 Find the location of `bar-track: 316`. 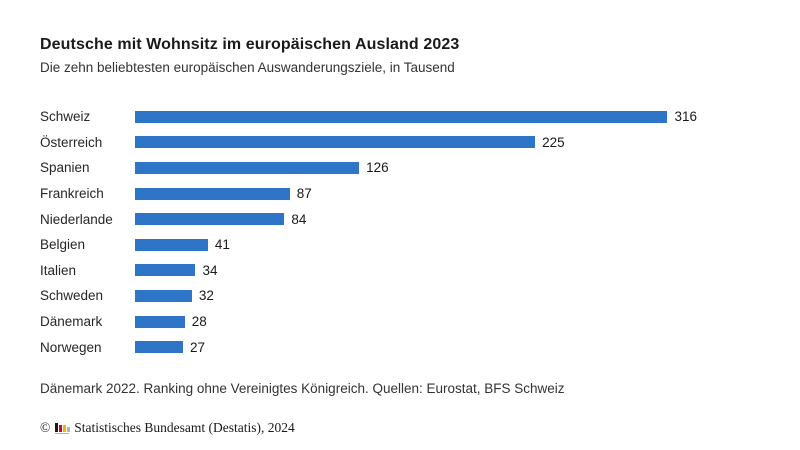

bar-track: 316 is located at coordinates (416, 116).